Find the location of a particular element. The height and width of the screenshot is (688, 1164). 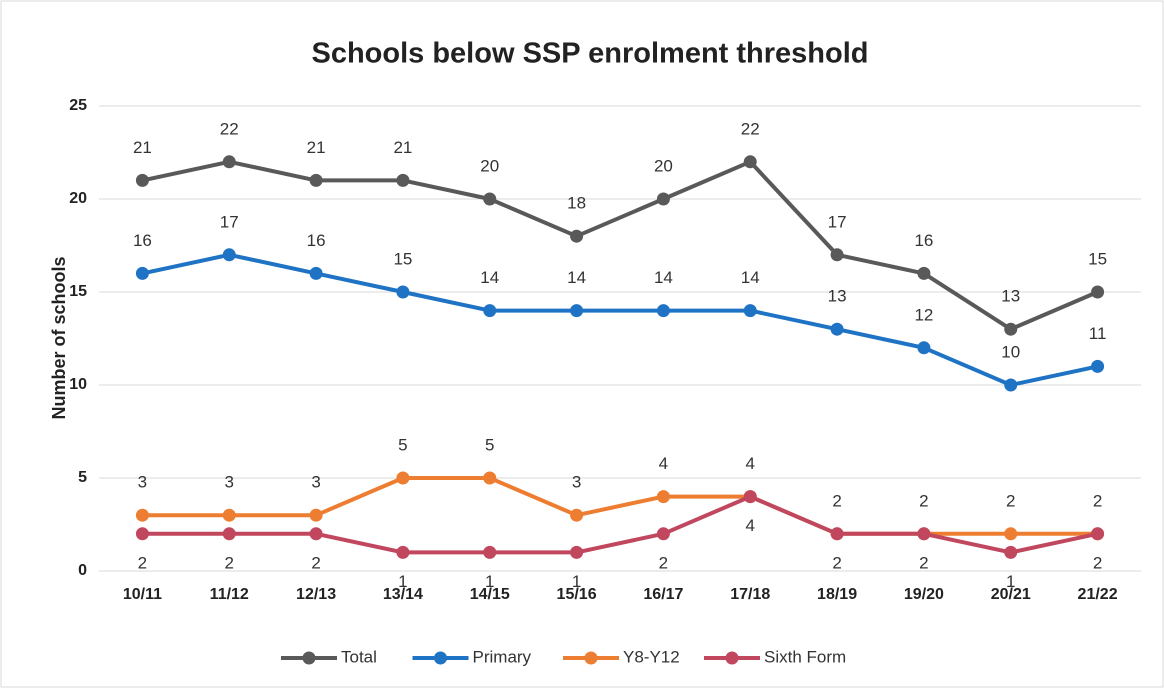

x-tick-label: 15/16 is located at coordinates (577, 594).